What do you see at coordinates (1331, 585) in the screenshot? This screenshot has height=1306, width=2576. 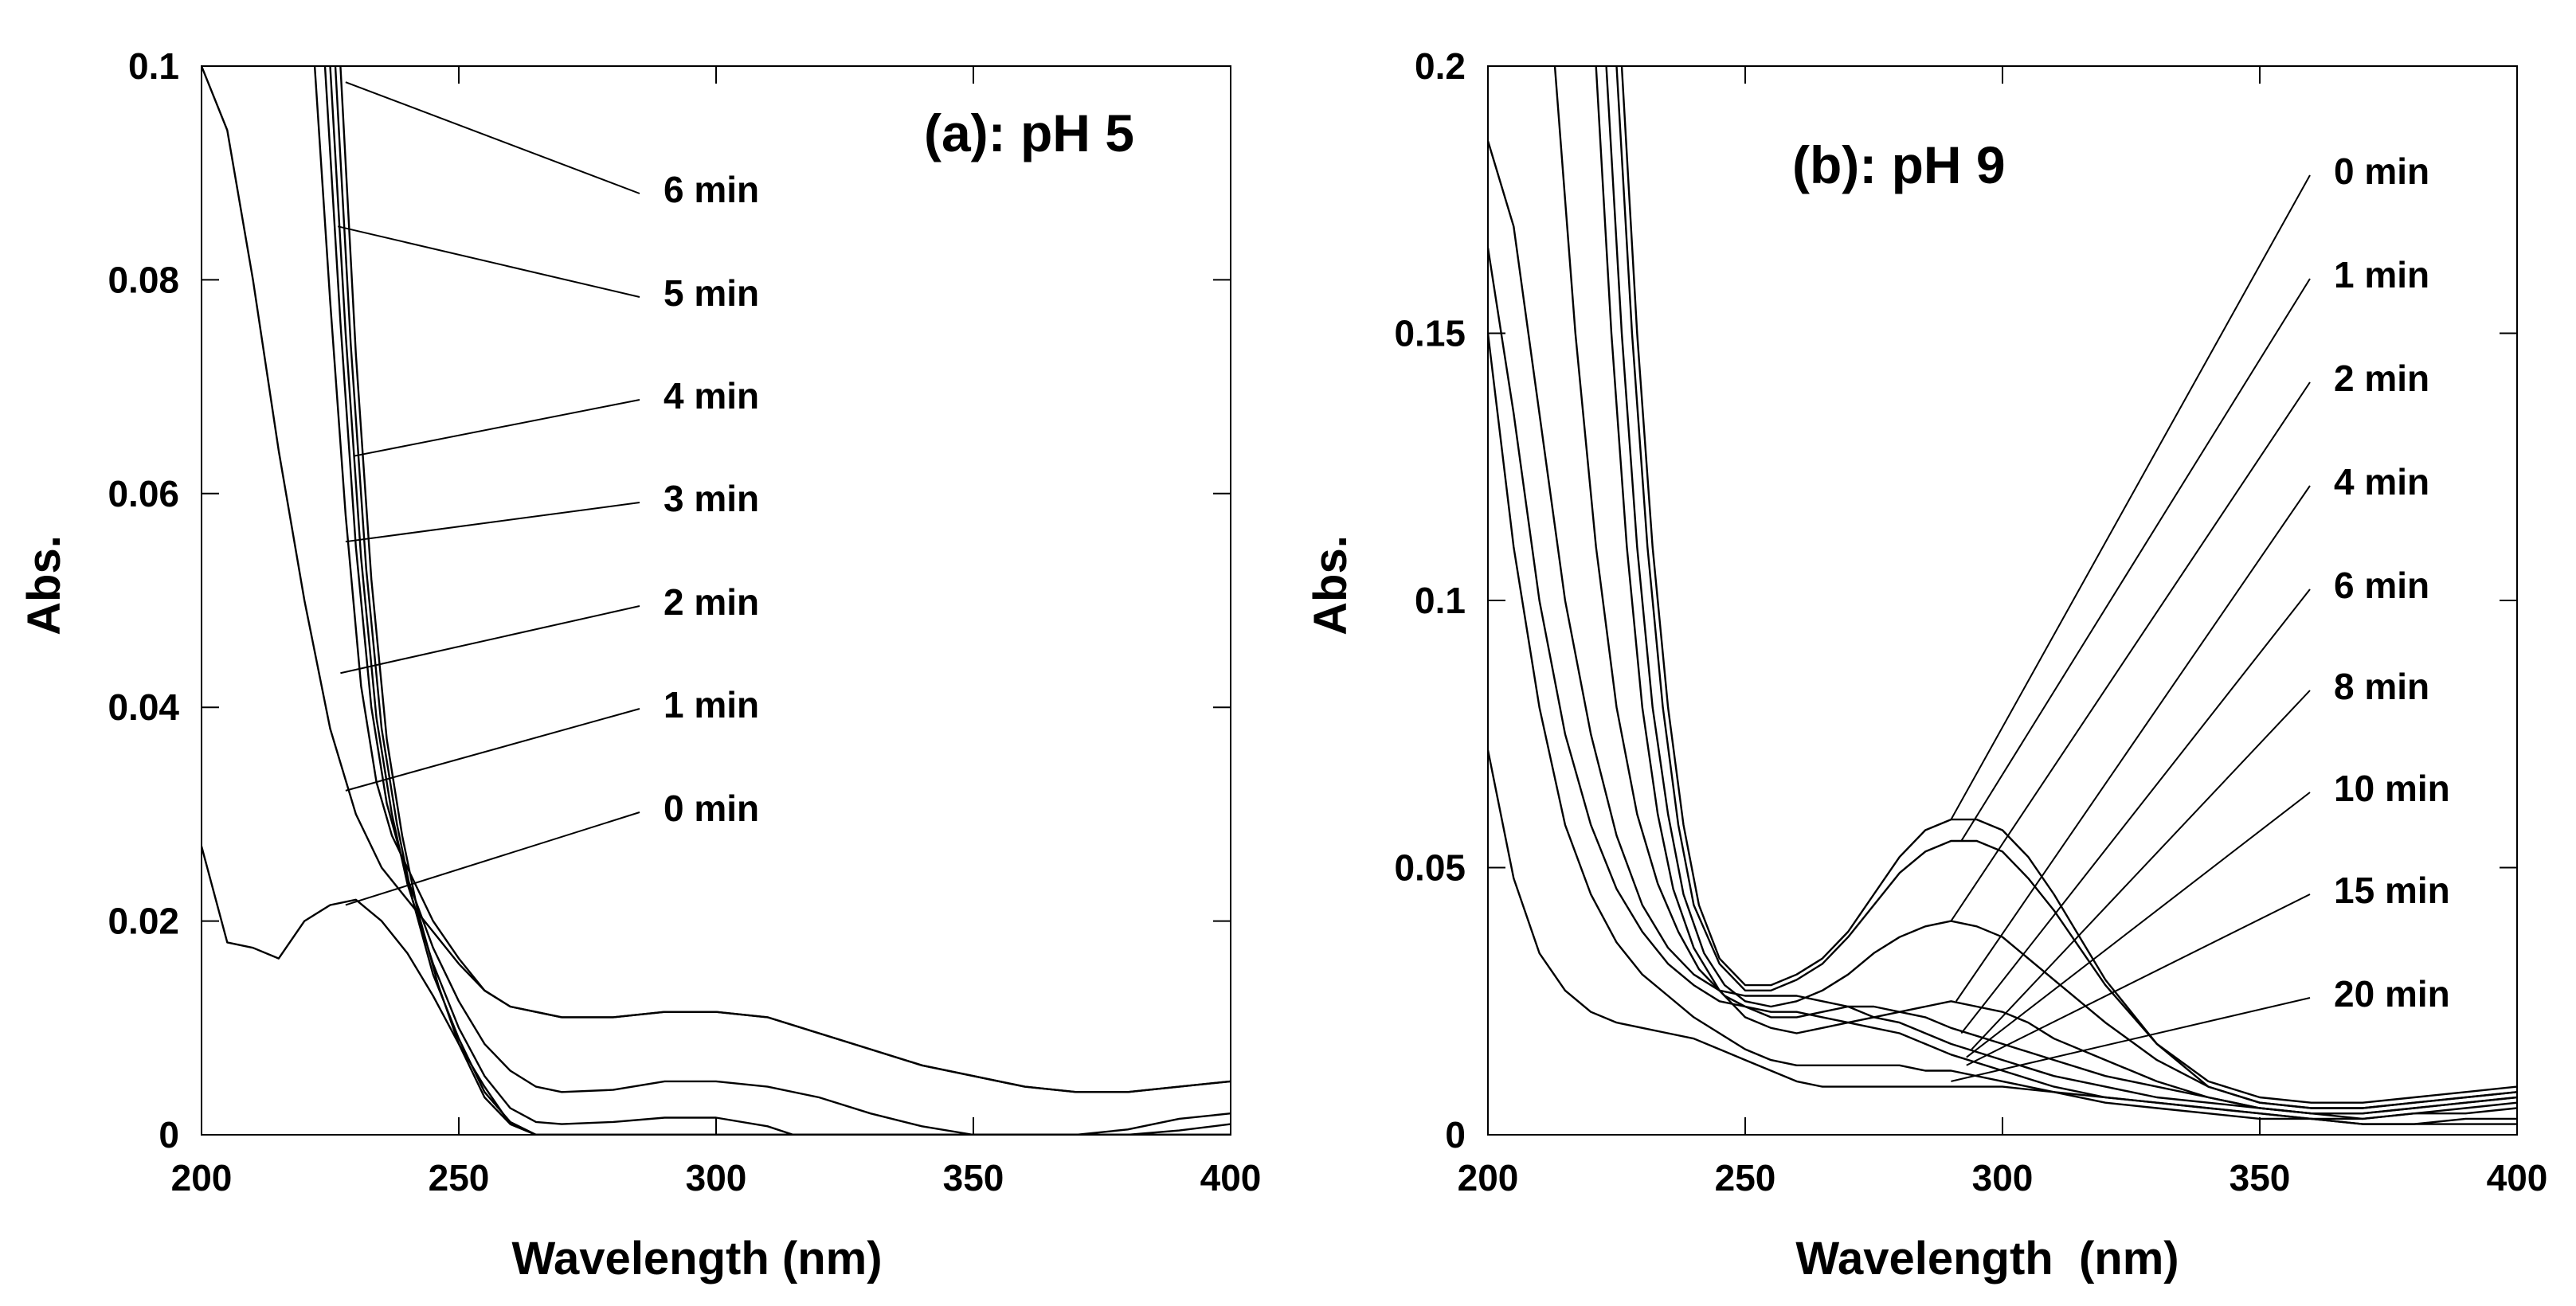 I see `panel-b-y-axis-label: Abs.` at bounding box center [1331, 585].